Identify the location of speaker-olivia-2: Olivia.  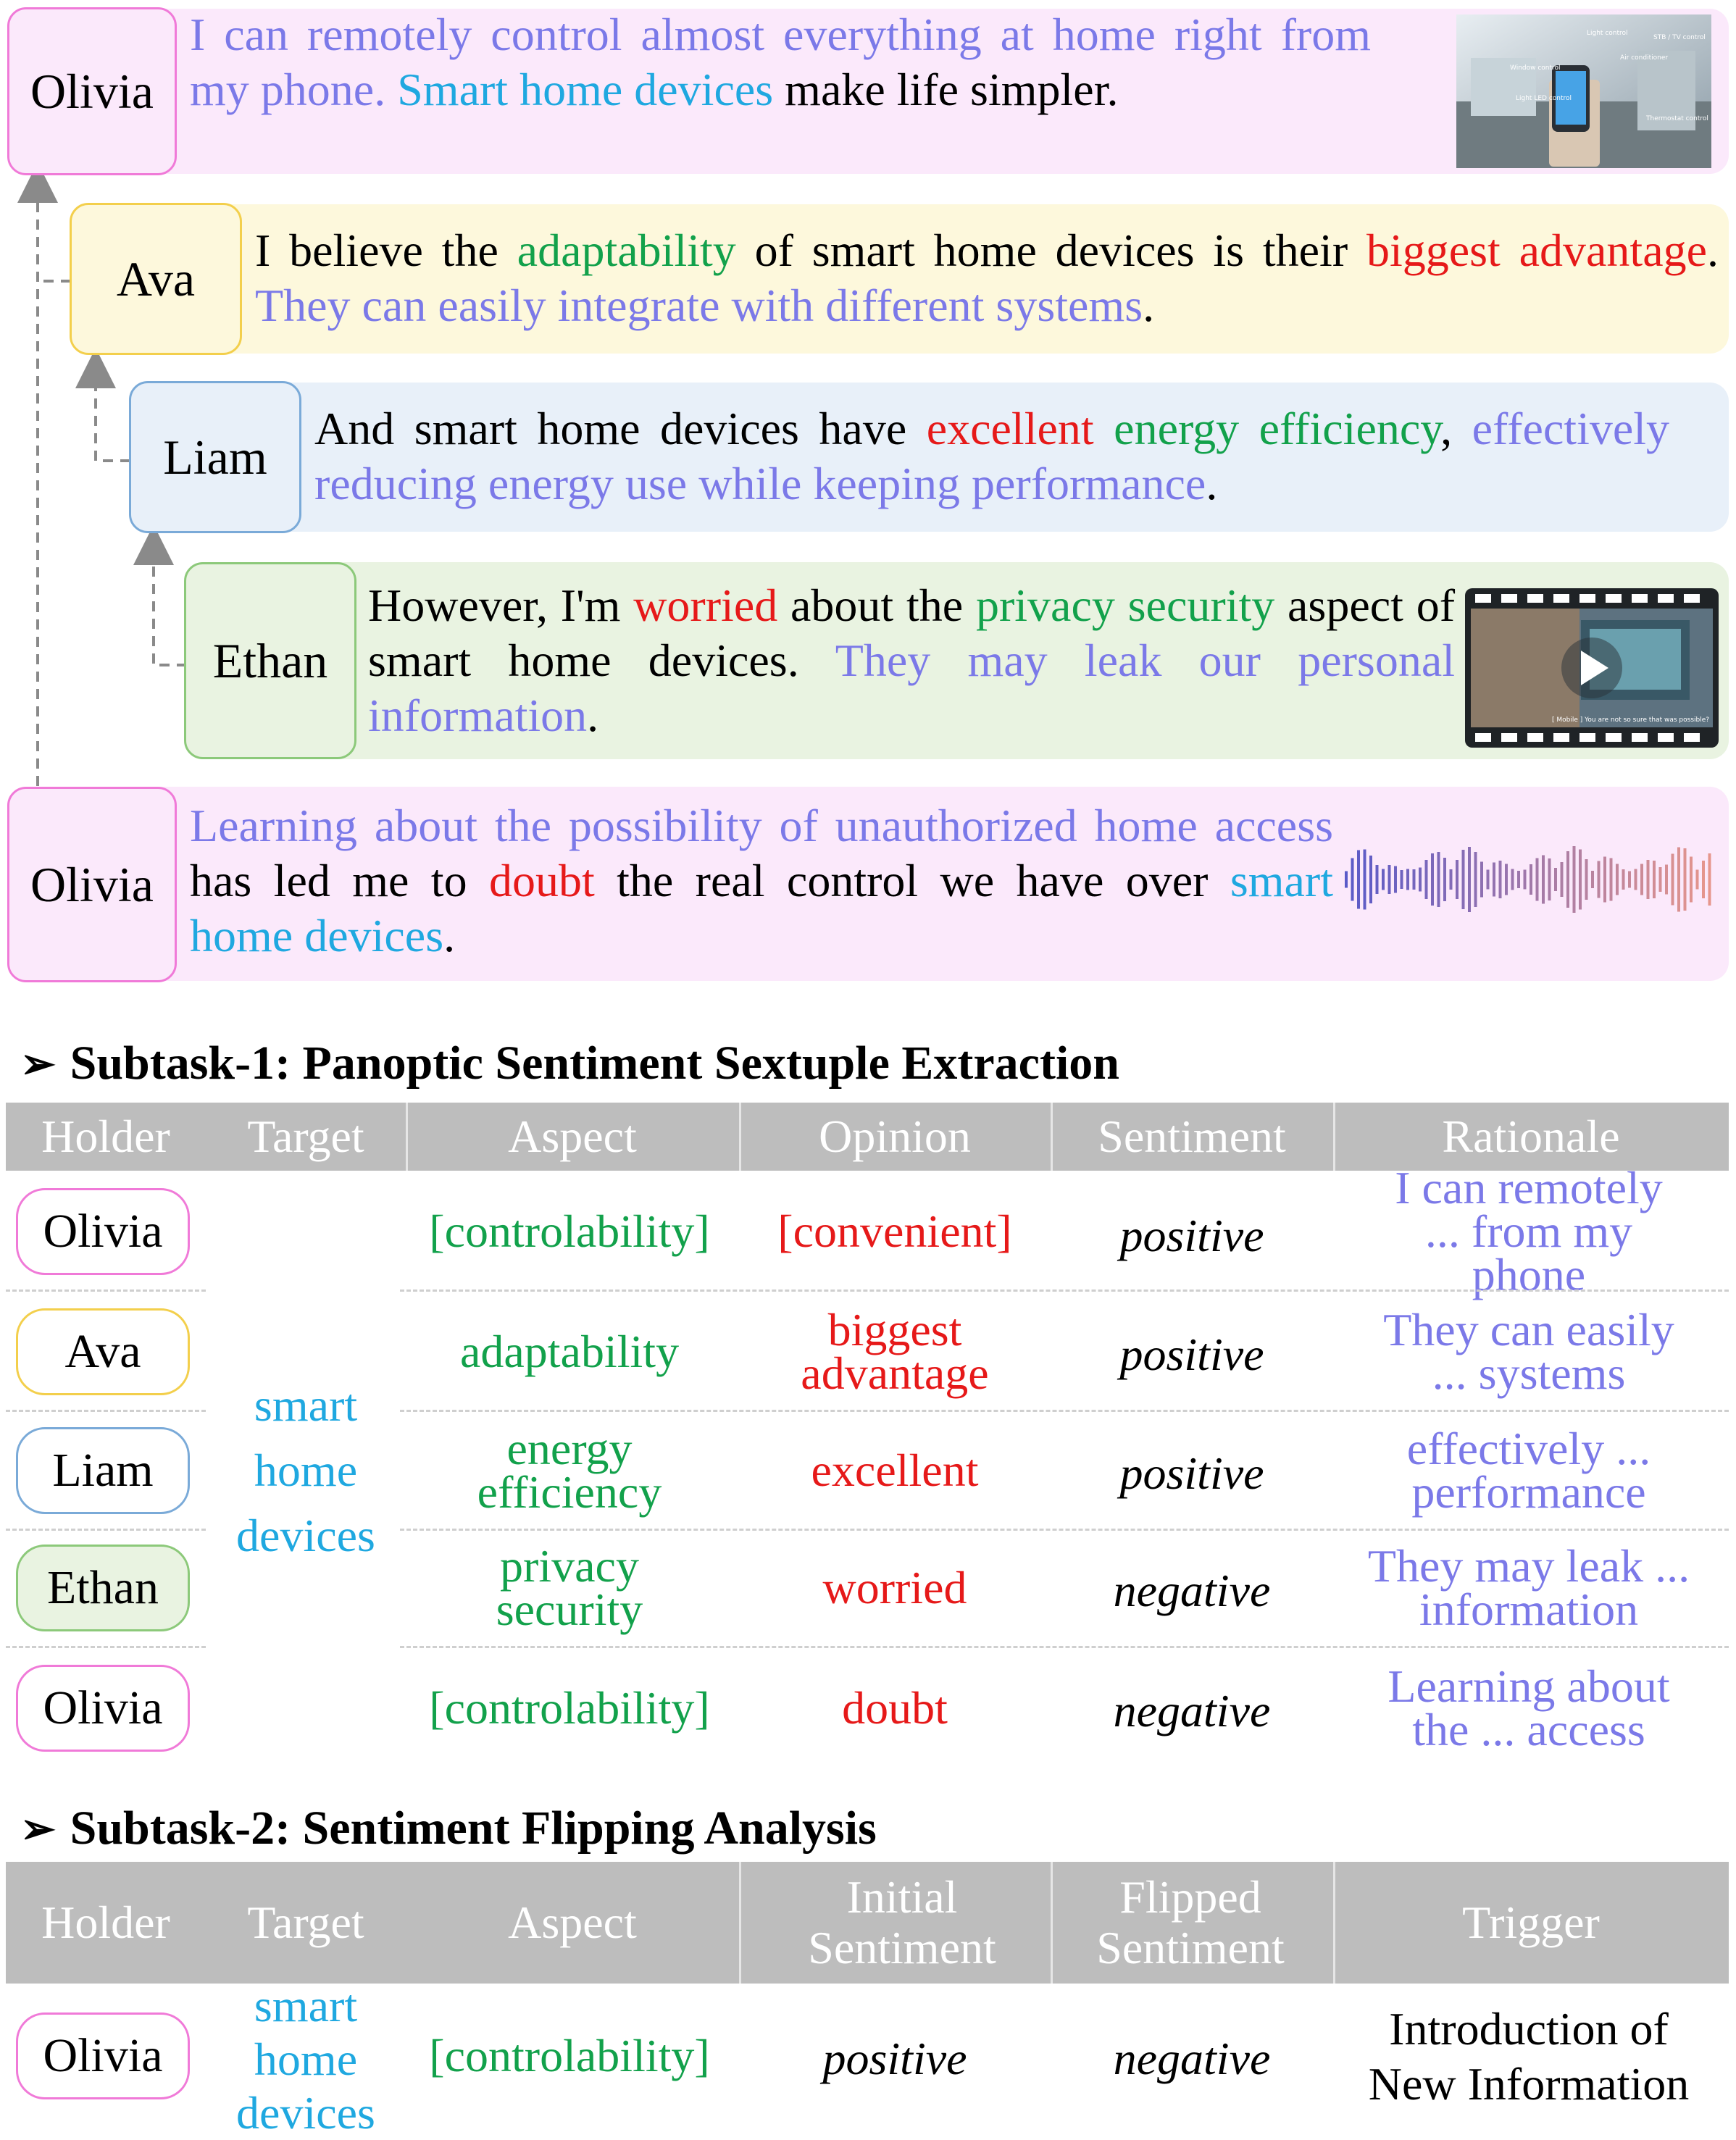
(92, 884).